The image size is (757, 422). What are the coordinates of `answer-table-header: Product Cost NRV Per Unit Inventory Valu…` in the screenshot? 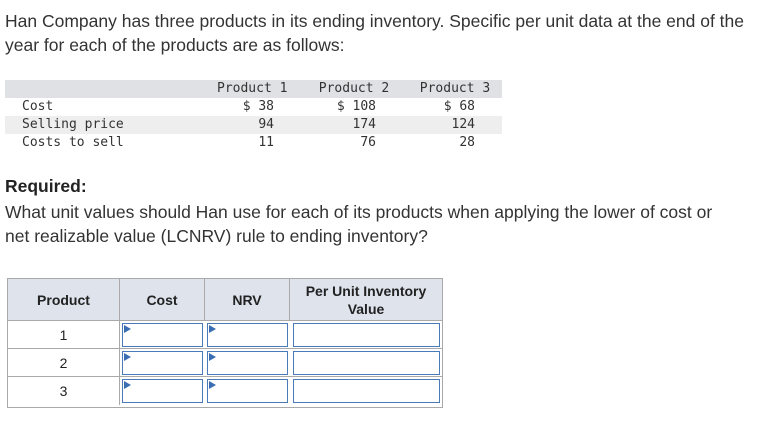 It's located at (225, 300).